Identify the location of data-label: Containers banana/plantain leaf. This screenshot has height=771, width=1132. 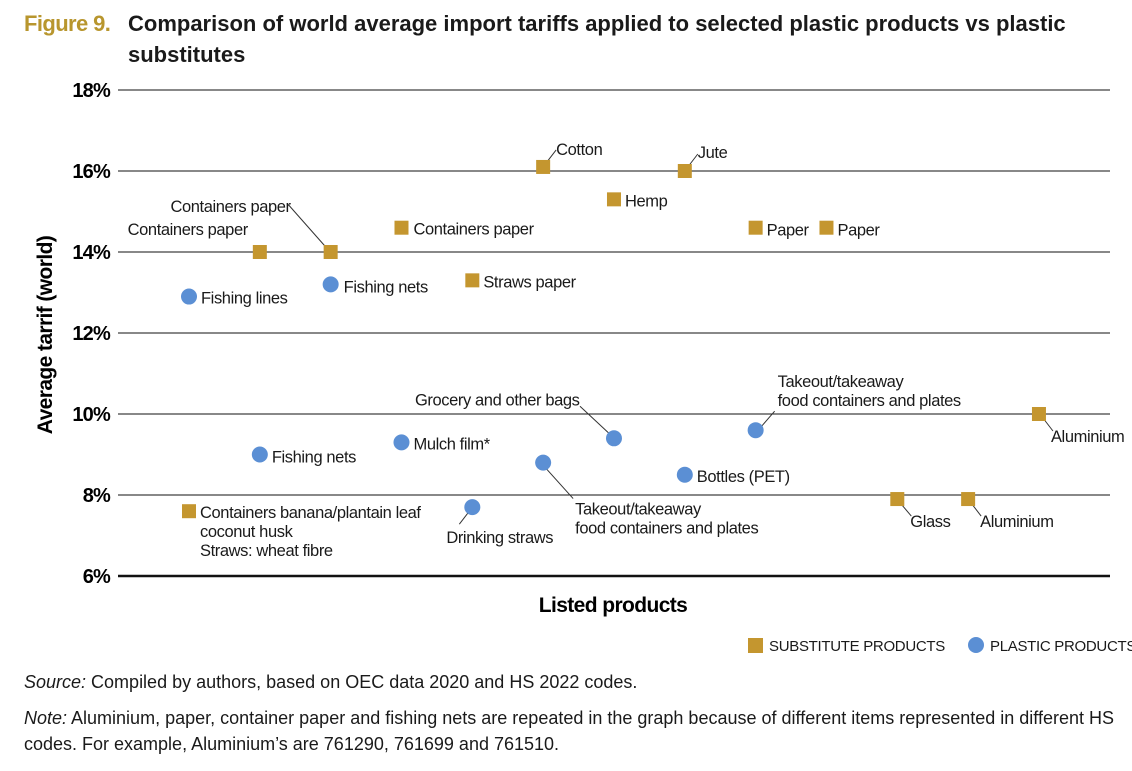
(310, 513).